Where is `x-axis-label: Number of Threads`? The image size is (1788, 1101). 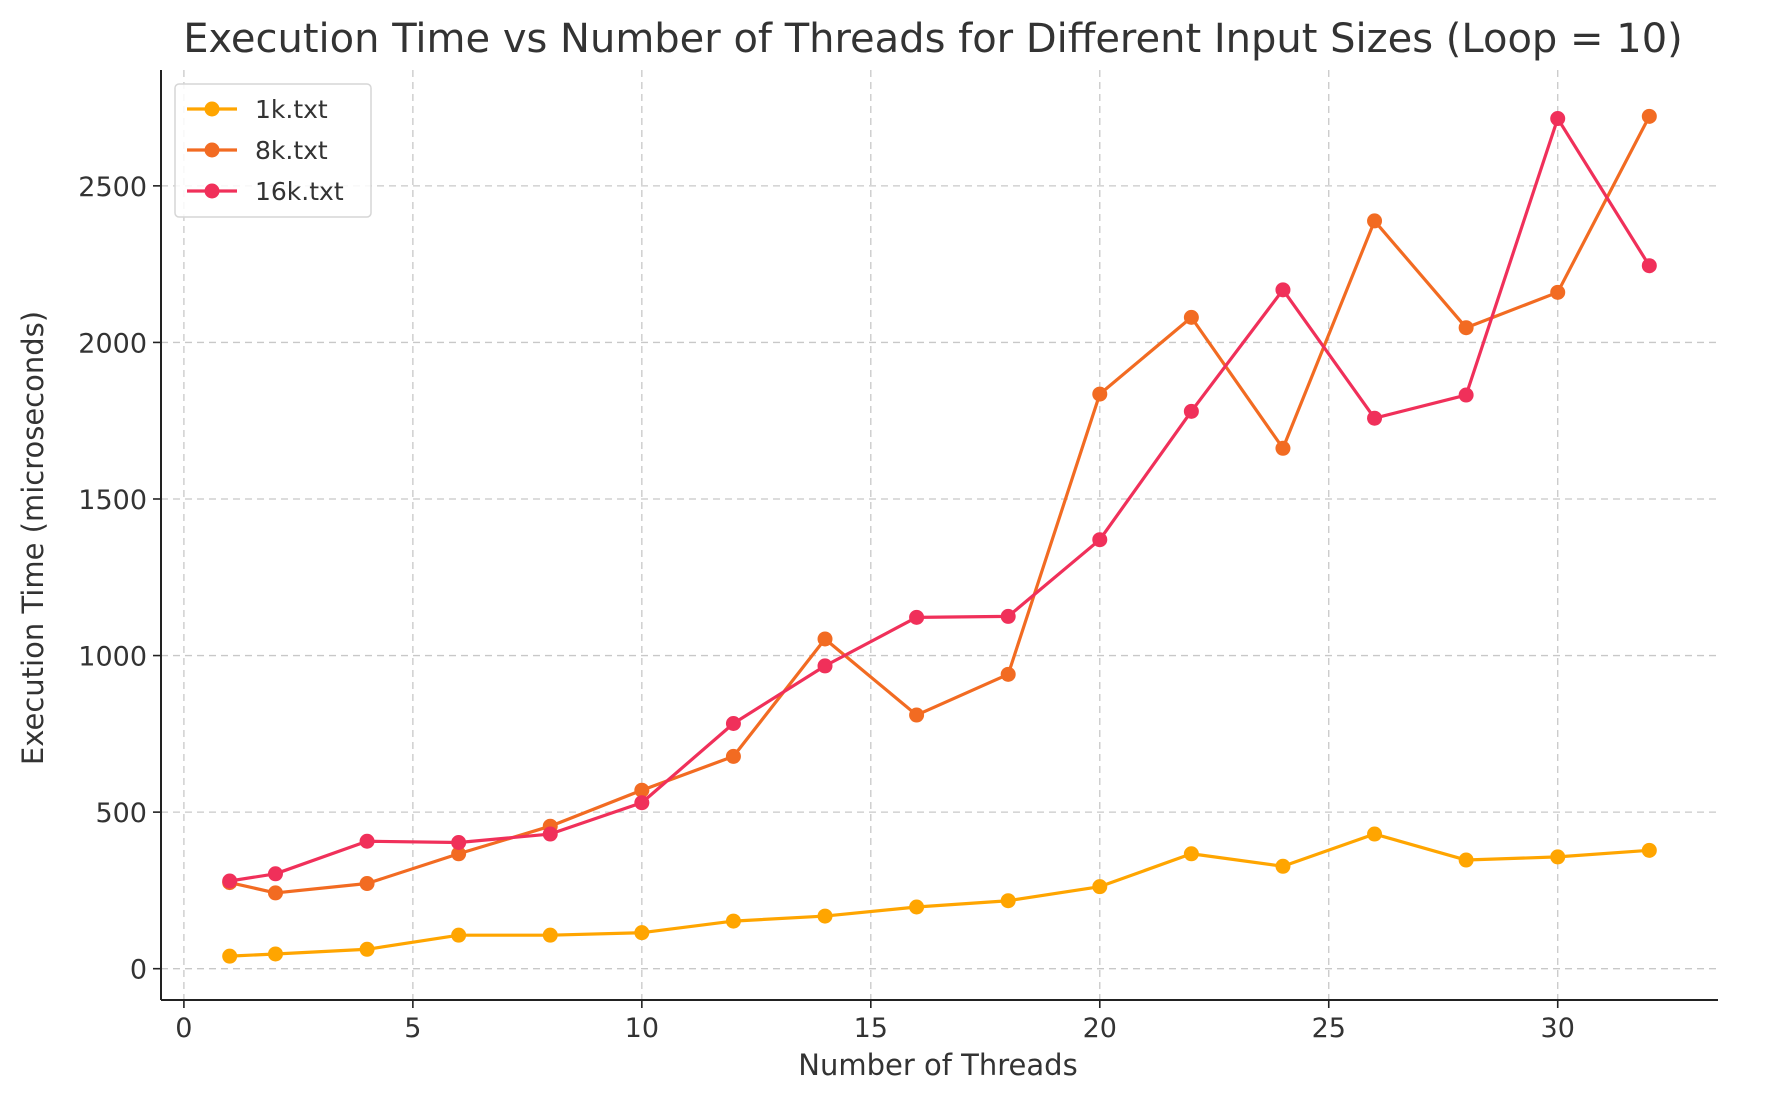
x-axis-label: Number of Threads is located at coordinates (937, 1065).